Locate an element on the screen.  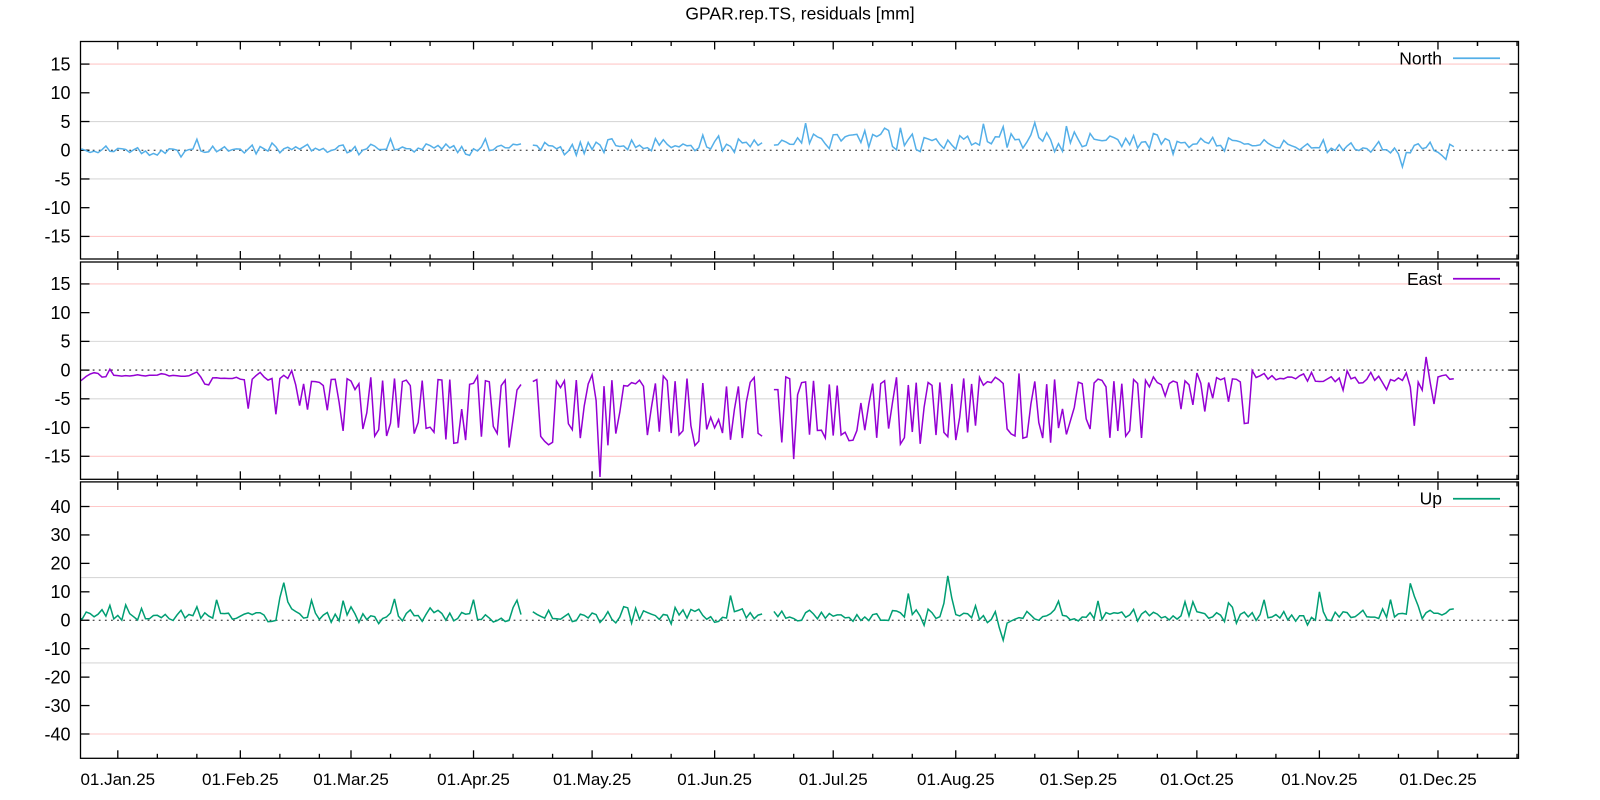
svg-text: 01.Sep.25 is located at coordinates (1079, 779).